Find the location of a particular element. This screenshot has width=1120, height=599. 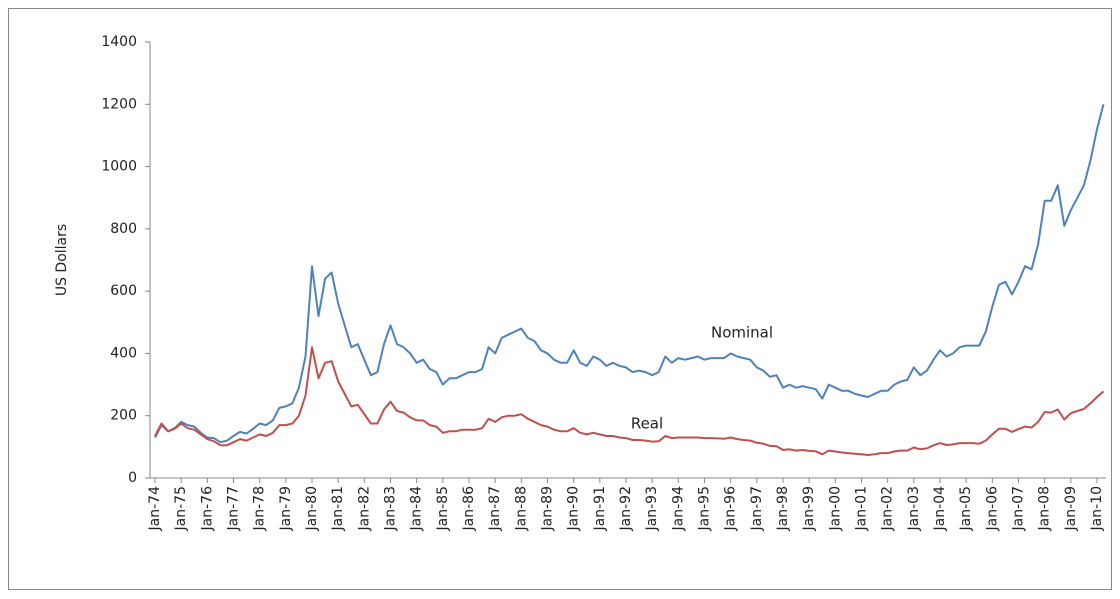

x-tick-label: Jan-01 is located at coordinates (862, 508).